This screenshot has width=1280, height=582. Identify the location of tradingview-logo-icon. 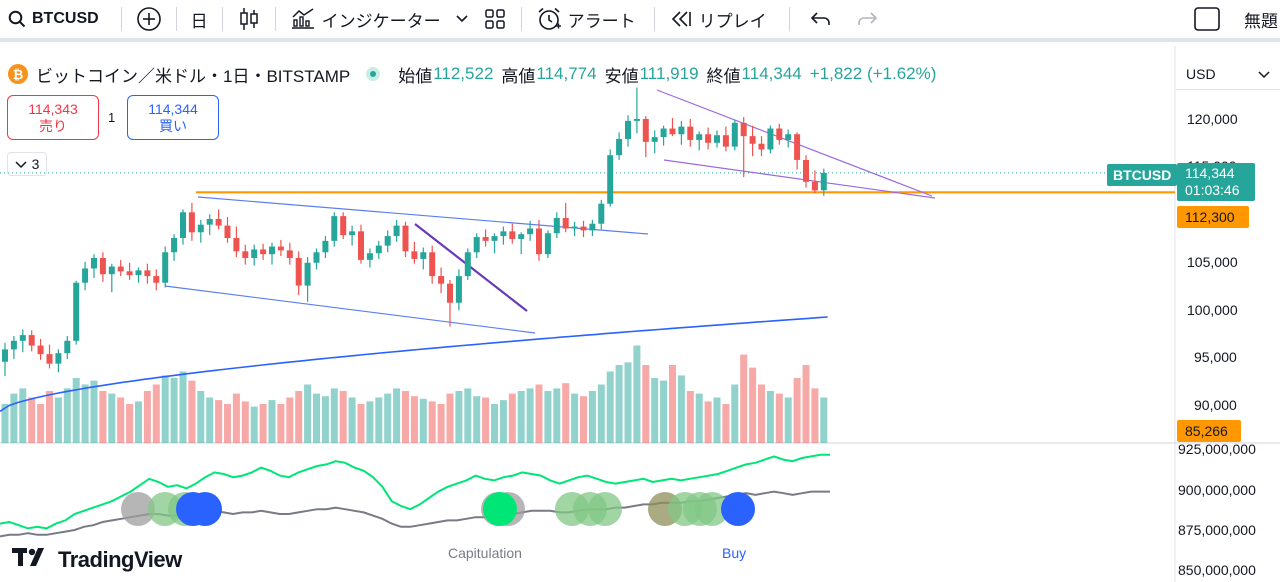
(32, 559).